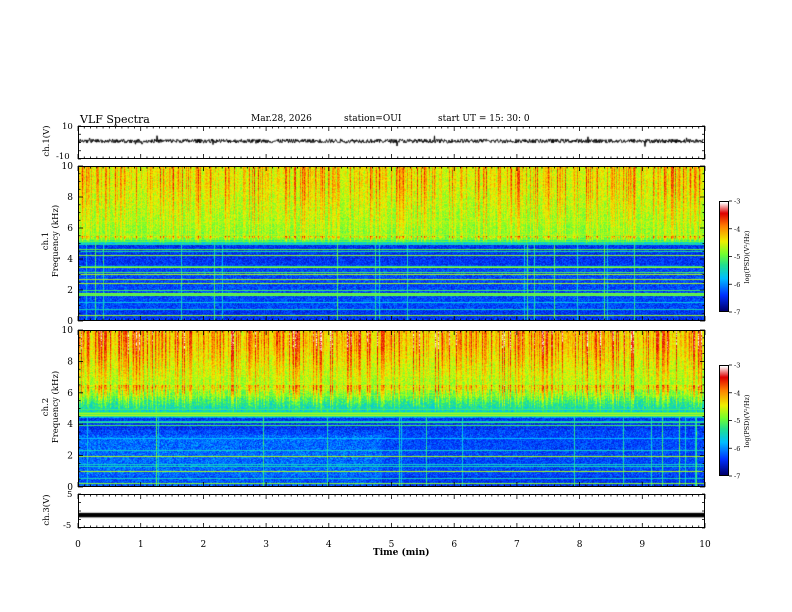  Describe the element at coordinates (63, 157) in the screenshot. I see `ch1-ytick-bottom: -10` at that location.